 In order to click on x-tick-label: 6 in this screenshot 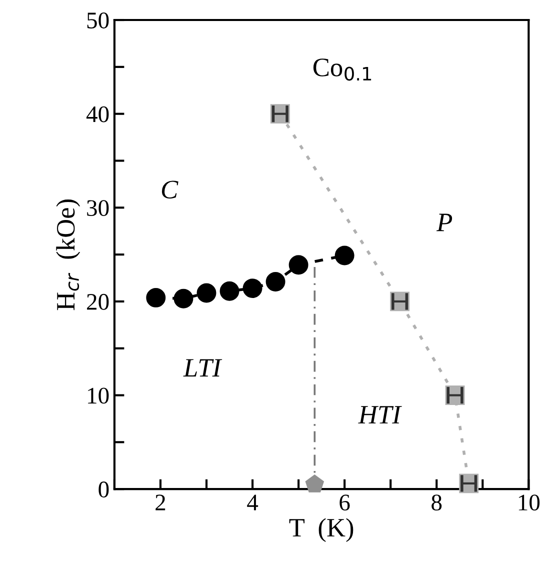, I will do `click(345, 502)`.